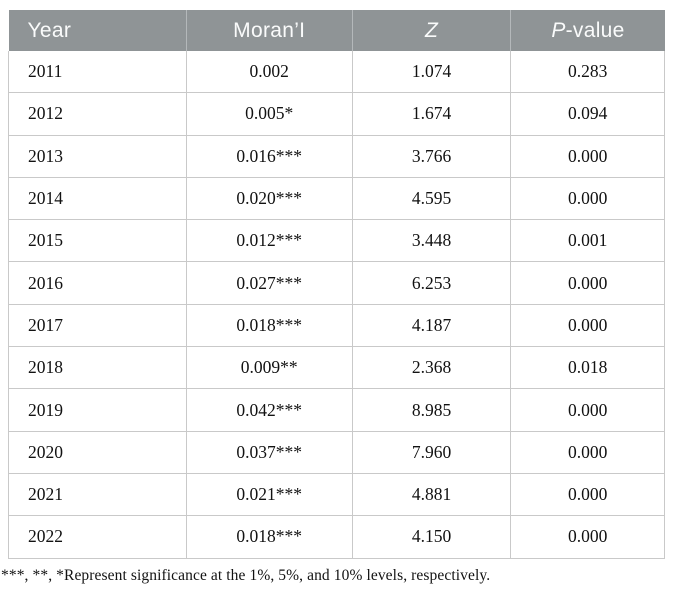 Image resolution: width=673 pixels, height=599 pixels. I want to click on cell-year: 2022, so click(97, 537).